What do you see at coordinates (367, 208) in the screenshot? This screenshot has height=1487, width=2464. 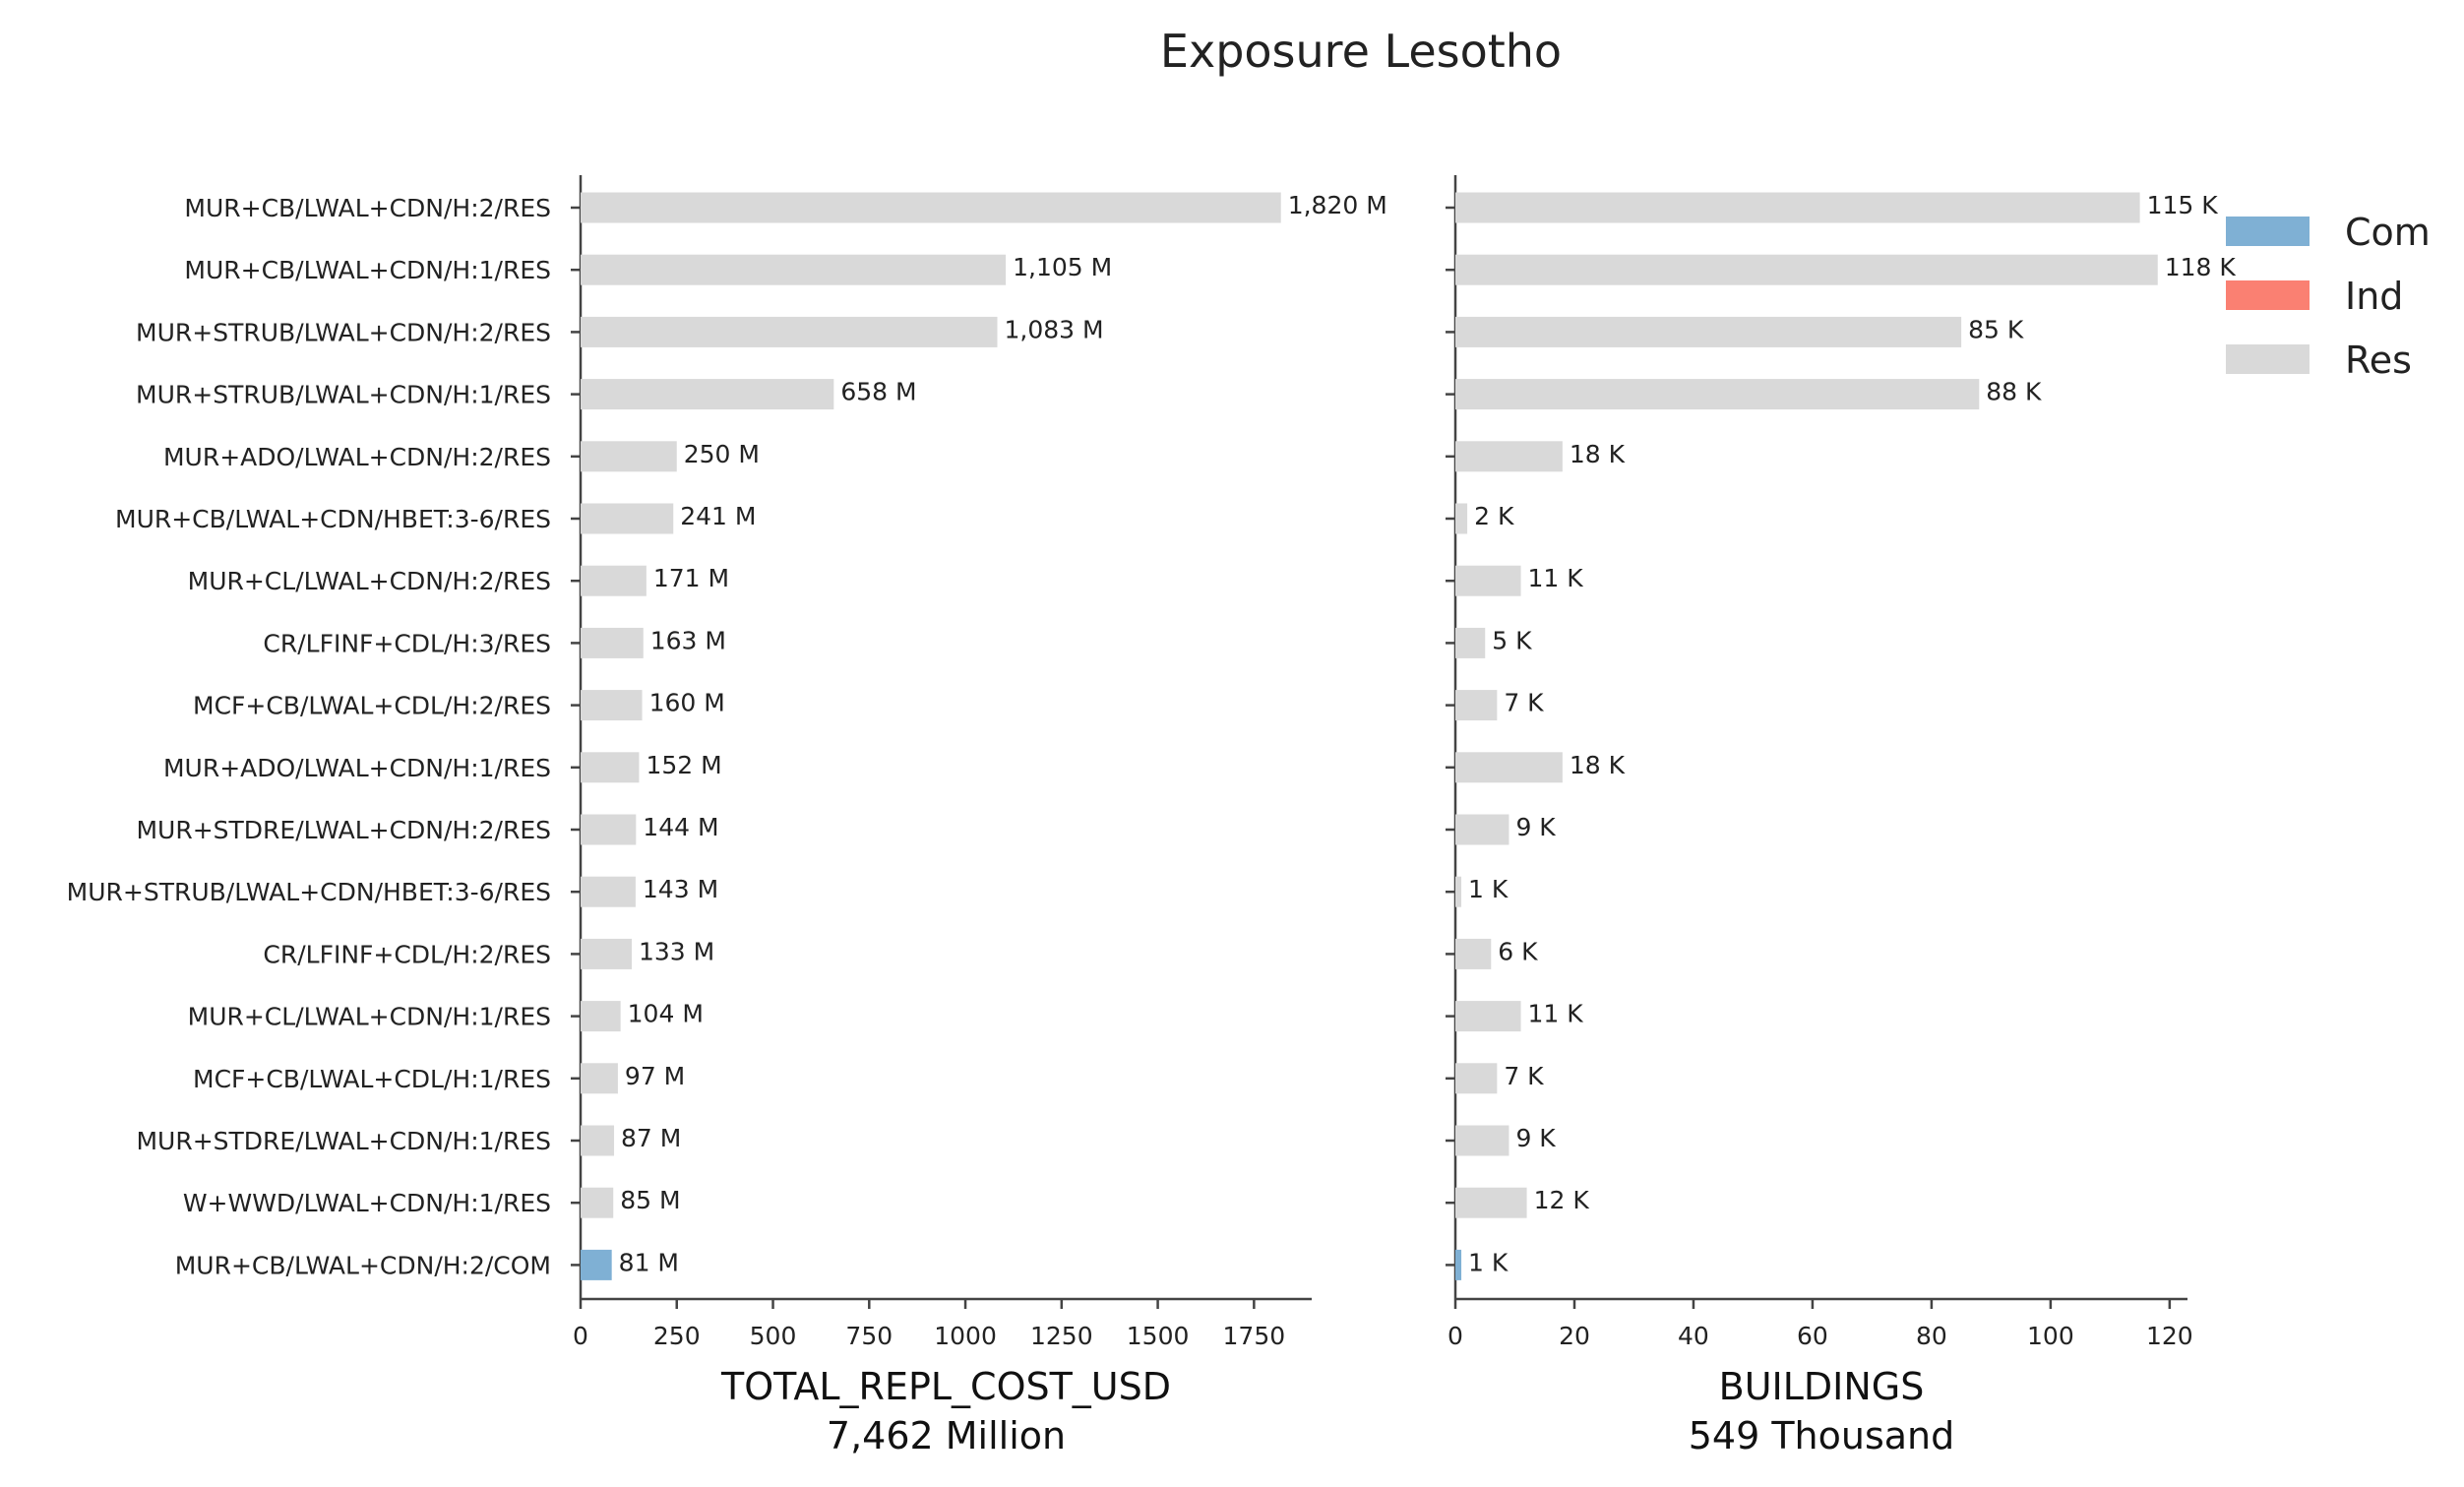 I see `category-label: MUR+CB/LWAL+CDN/H:2/RES` at bounding box center [367, 208].